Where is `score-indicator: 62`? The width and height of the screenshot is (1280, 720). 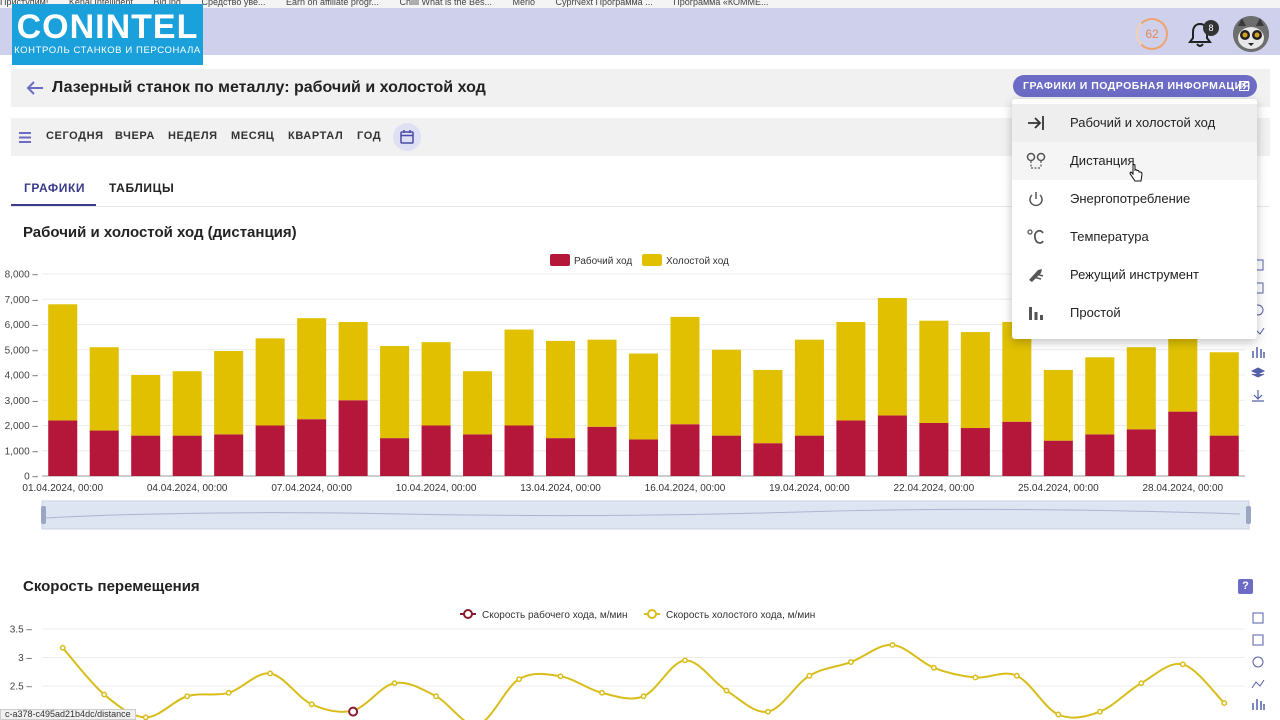 score-indicator: 62 is located at coordinates (1152, 34).